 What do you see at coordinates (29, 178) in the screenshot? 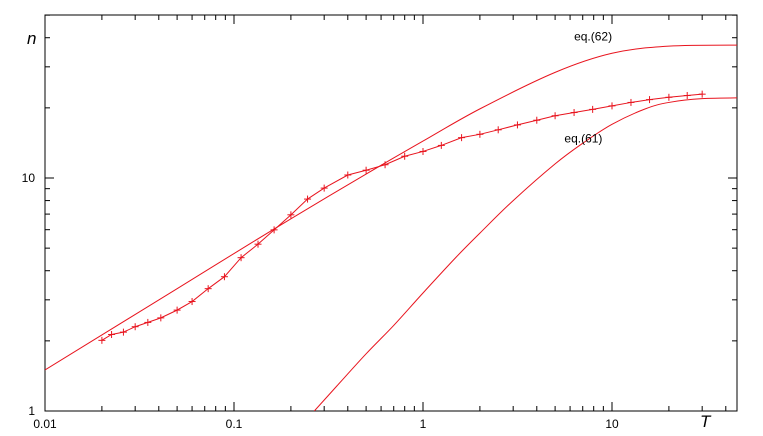
I see `y-tick-label: 10` at bounding box center [29, 178].